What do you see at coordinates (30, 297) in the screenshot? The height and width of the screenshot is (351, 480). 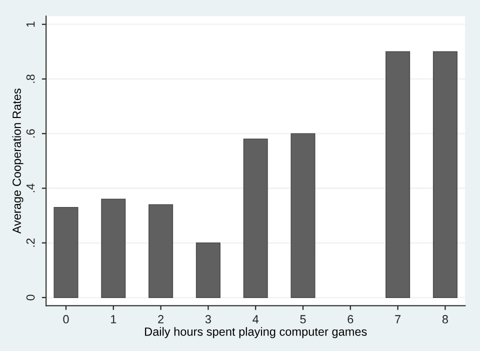 I see `y-tick-label: 0` at bounding box center [30, 297].